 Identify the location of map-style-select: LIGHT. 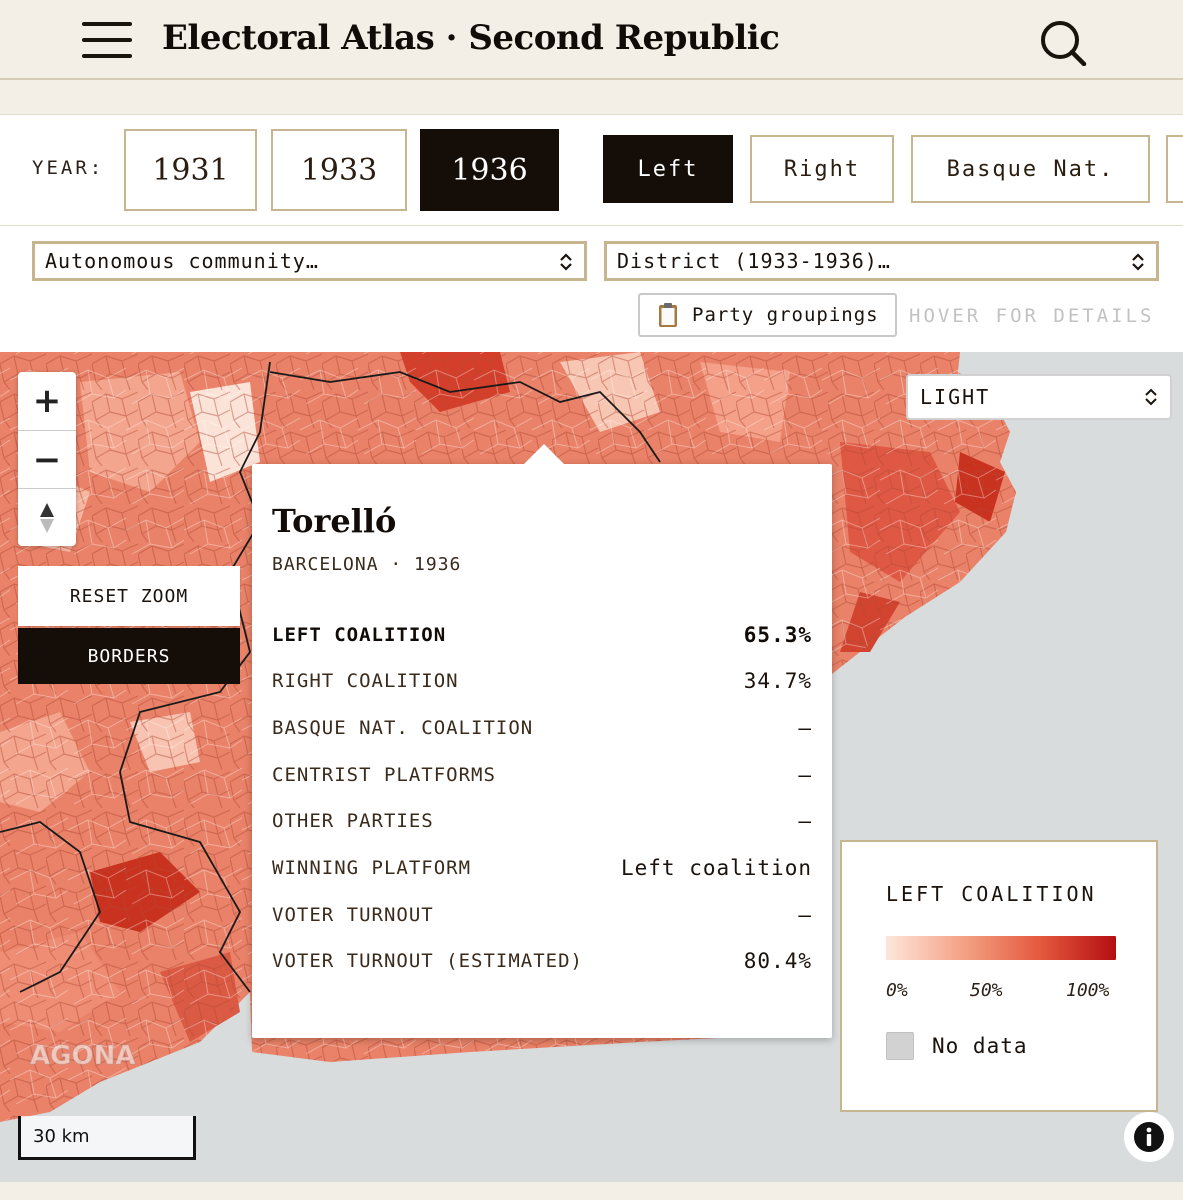
(1039, 397).